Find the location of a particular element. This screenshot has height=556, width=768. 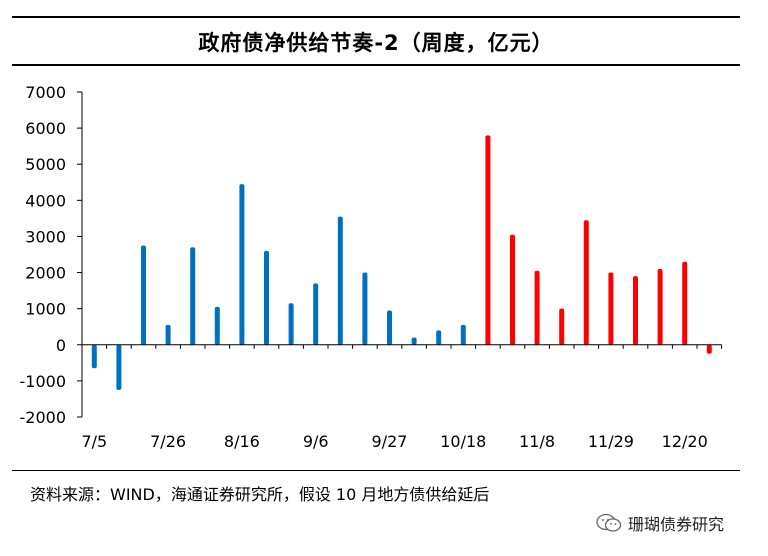

y-tick-label: 1000 is located at coordinates (45, 309).